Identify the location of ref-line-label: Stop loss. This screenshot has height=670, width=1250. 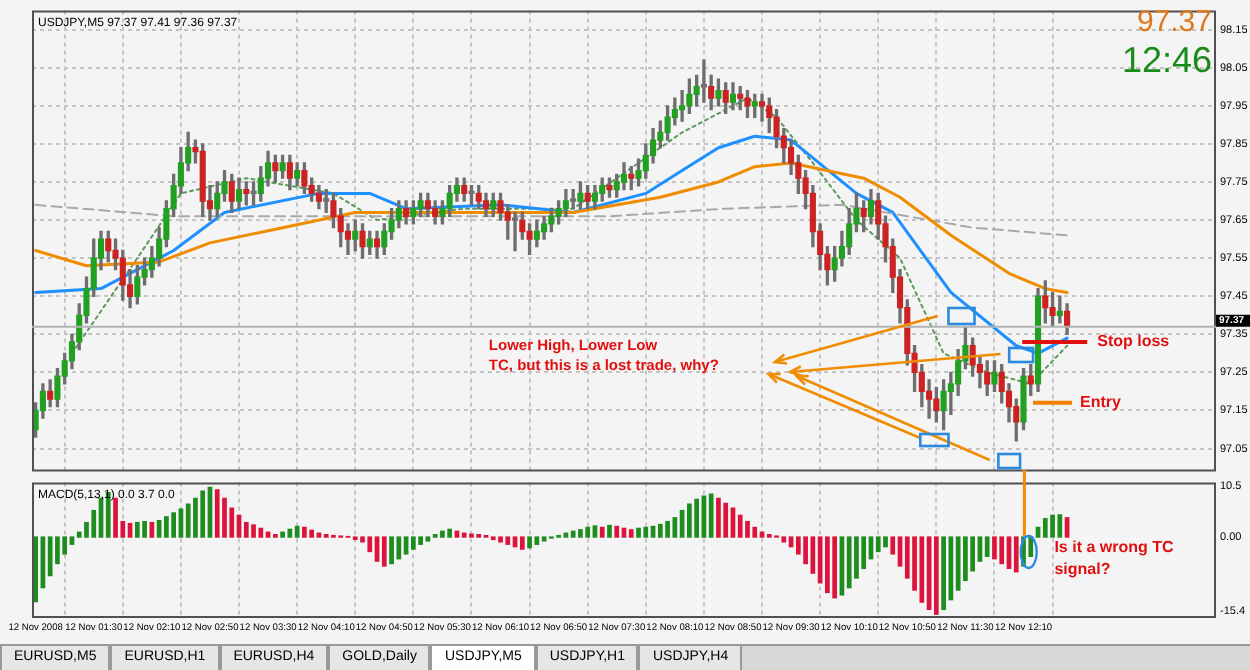
(1134, 341).